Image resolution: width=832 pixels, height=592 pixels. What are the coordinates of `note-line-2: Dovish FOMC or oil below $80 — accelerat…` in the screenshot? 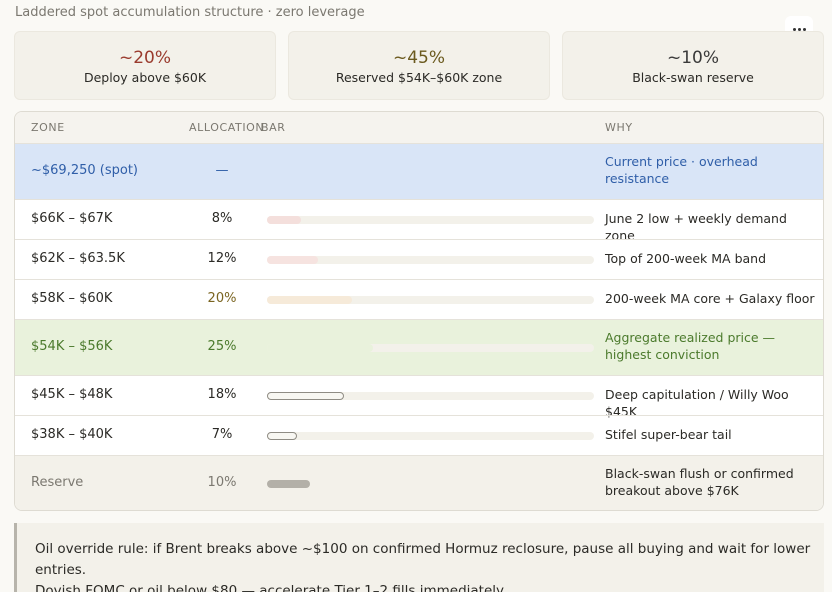 It's located at (271, 587).